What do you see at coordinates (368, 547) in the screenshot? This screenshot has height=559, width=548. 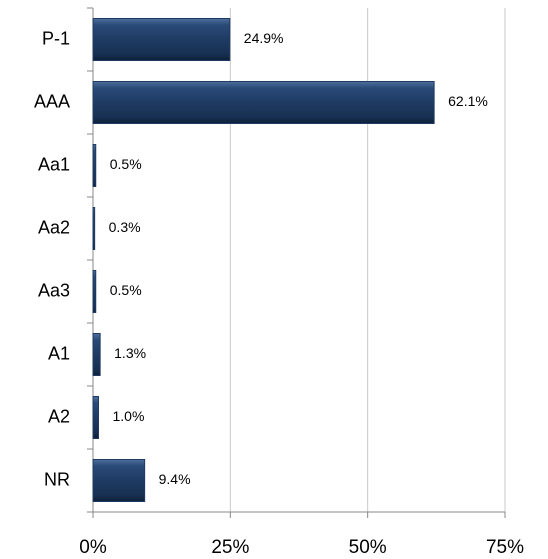 I see `x-tick-label: 50%` at bounding box center [368, 547].